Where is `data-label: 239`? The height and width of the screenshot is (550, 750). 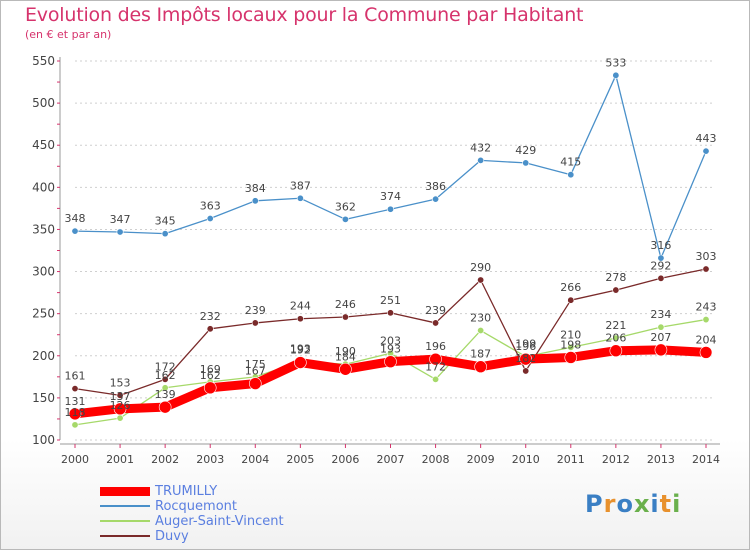 data-label: 239 is located at coordinates (435, 310).